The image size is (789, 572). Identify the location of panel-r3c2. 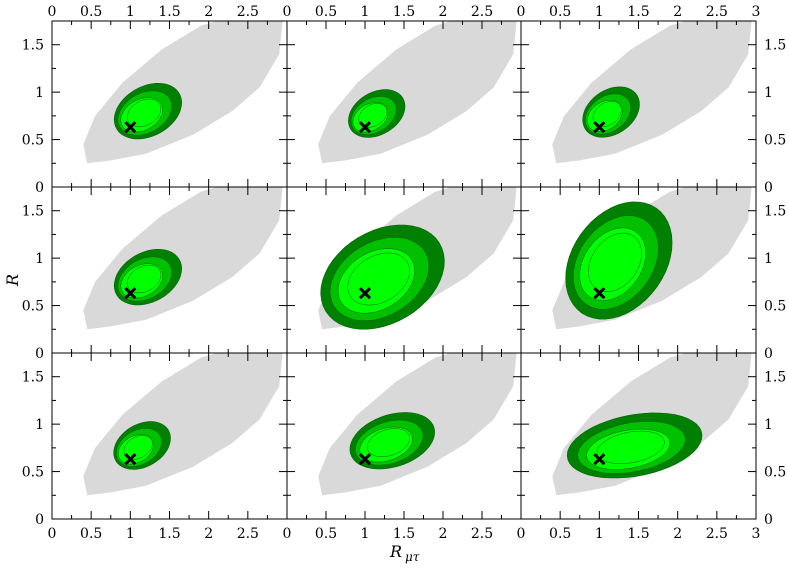
(404, 436).